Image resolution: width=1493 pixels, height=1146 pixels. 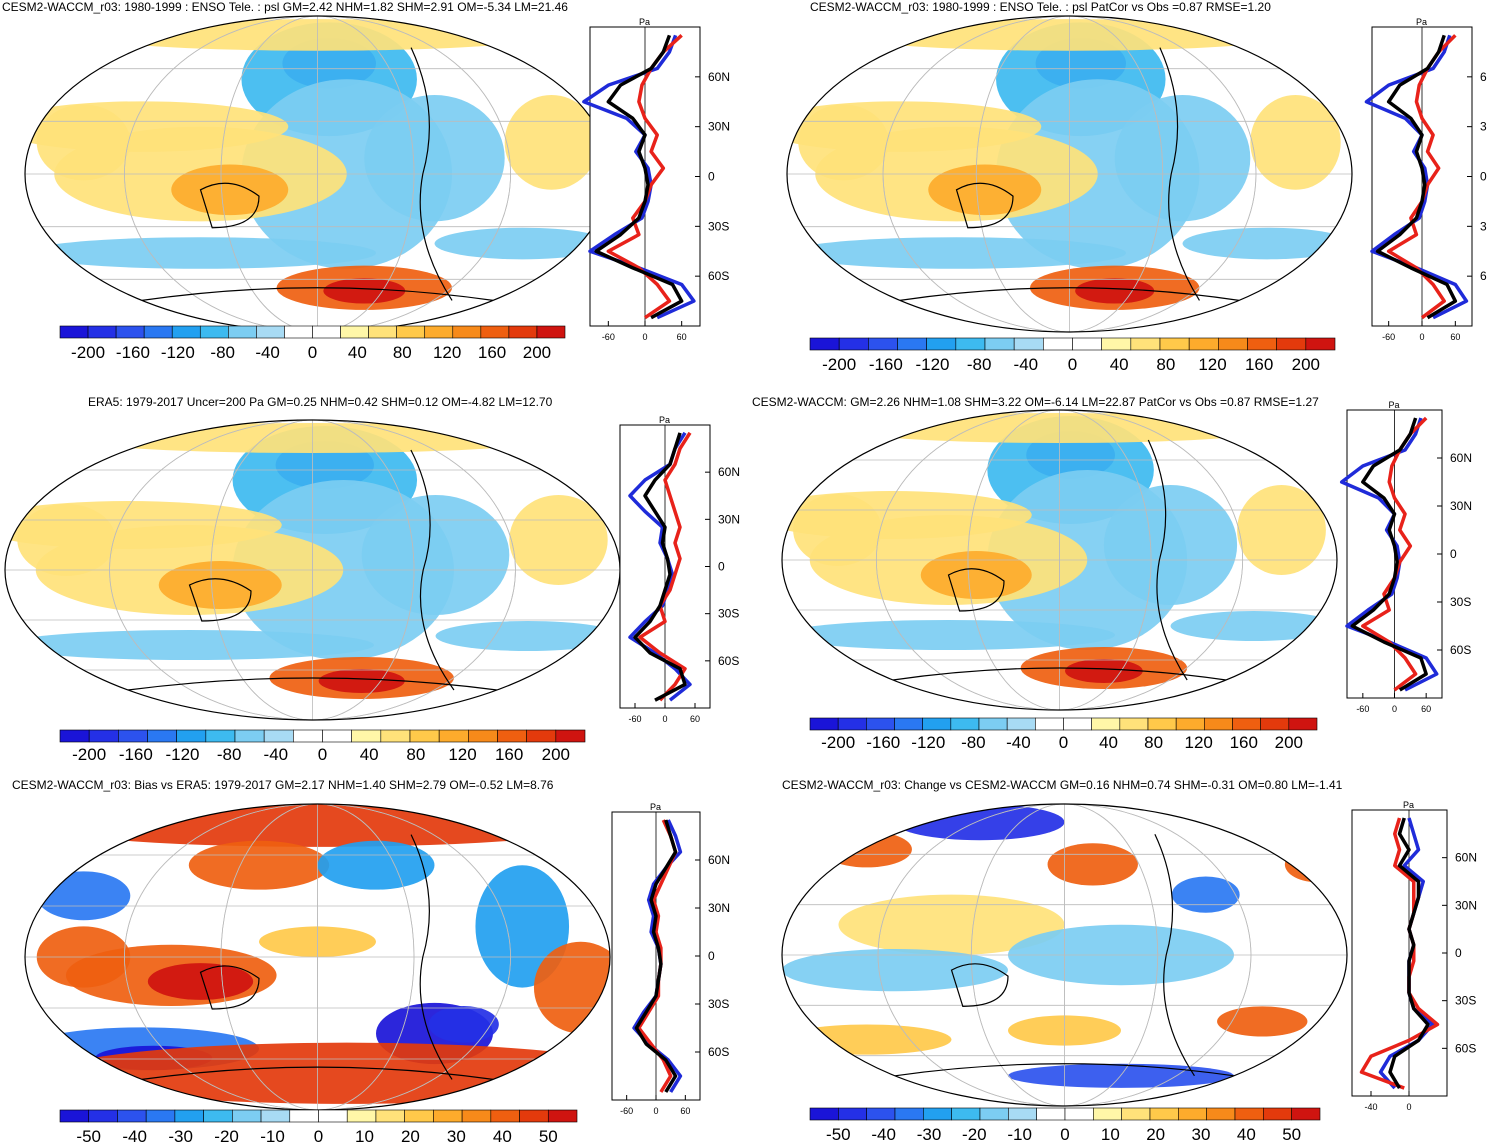 I want to click on colorbar-label: -160, so click(x=886, y=364).